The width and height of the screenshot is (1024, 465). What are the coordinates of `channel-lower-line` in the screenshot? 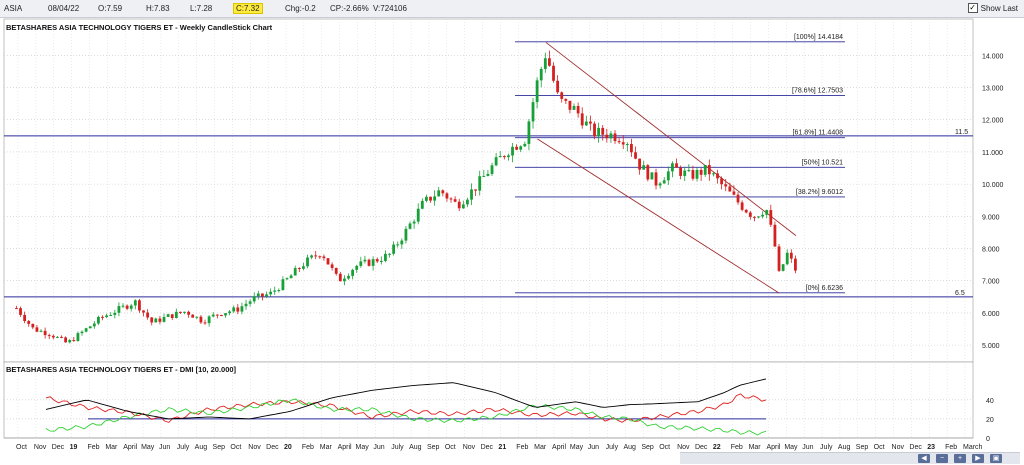 It's located at (658, 216).